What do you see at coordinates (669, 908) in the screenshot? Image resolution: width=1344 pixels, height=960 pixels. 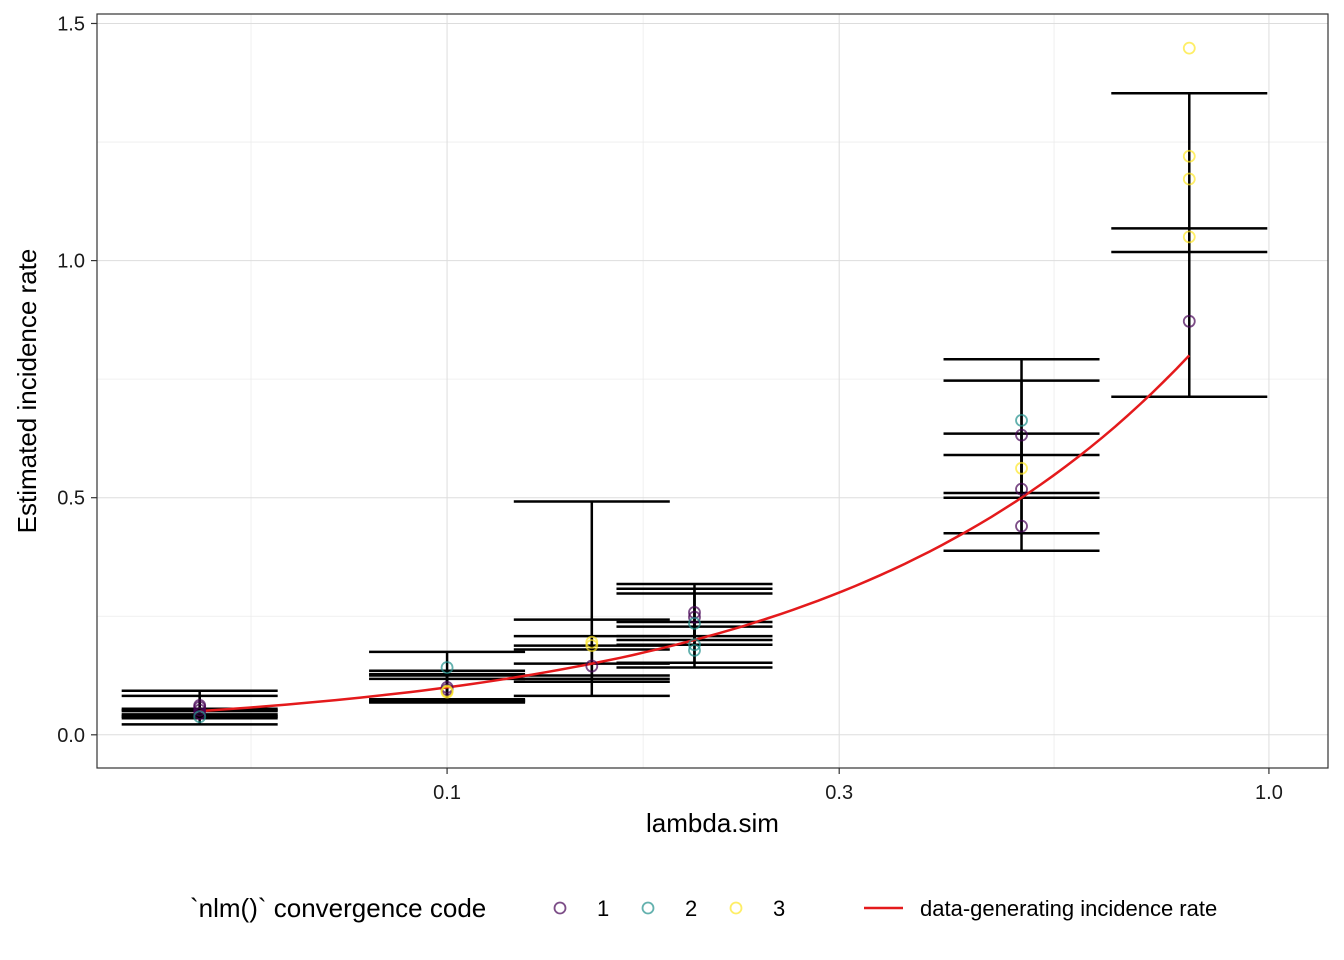 I see `legend-keys: 1 2 3` at bounding box center [669, 908].